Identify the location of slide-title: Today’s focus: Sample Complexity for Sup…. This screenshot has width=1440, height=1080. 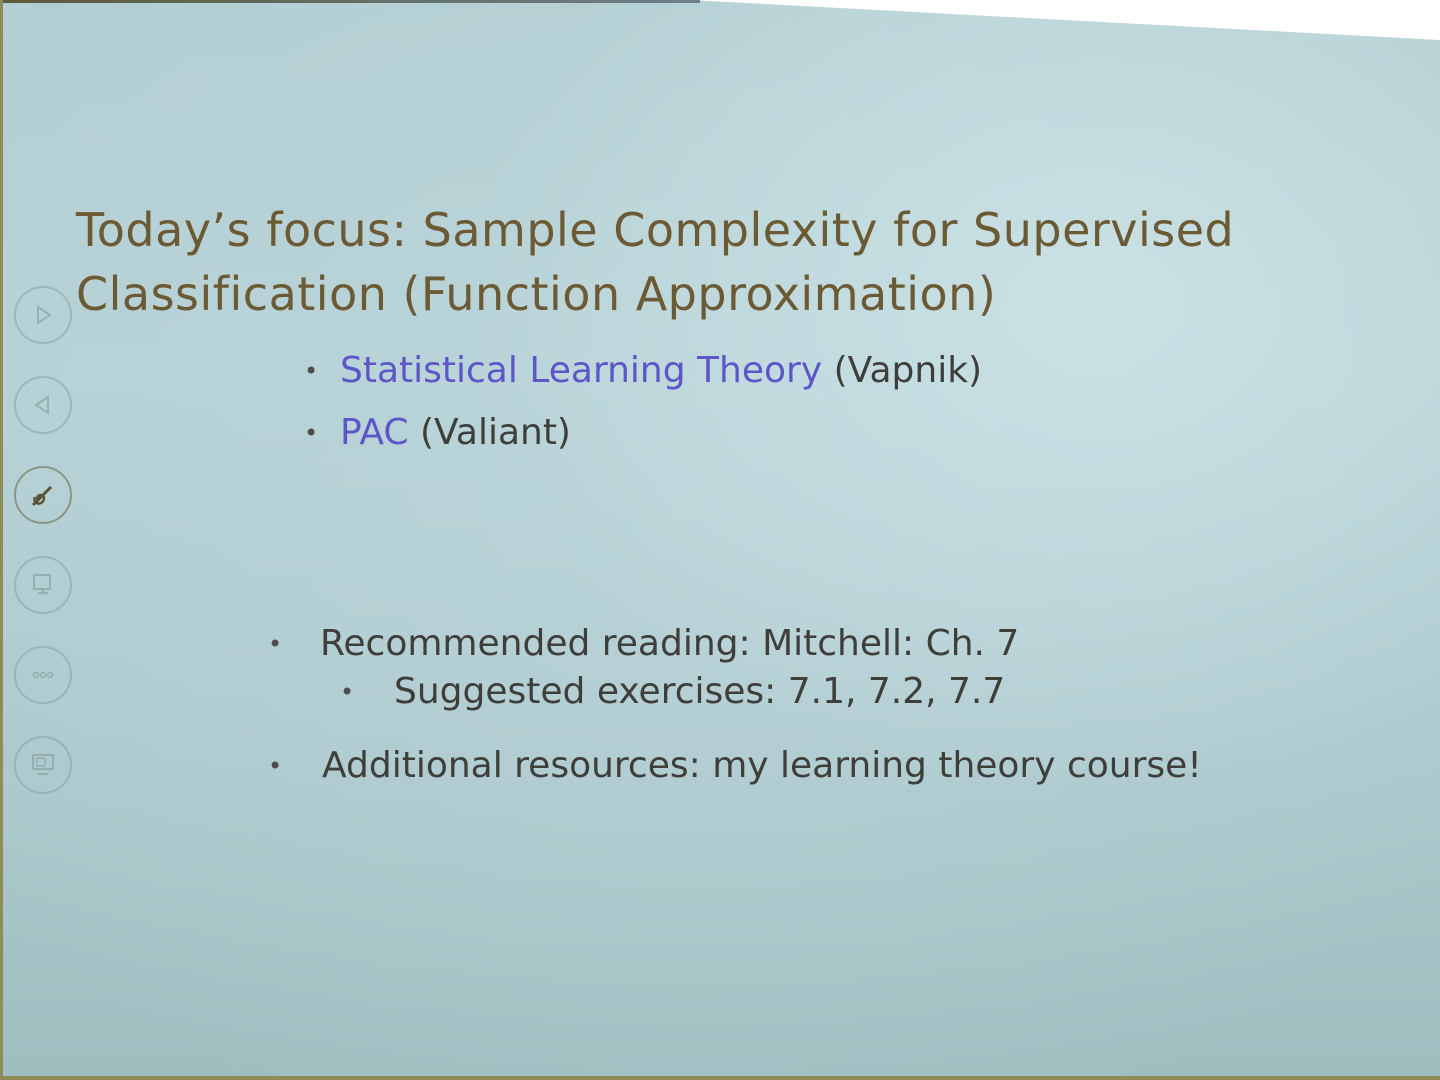
(655, 262).